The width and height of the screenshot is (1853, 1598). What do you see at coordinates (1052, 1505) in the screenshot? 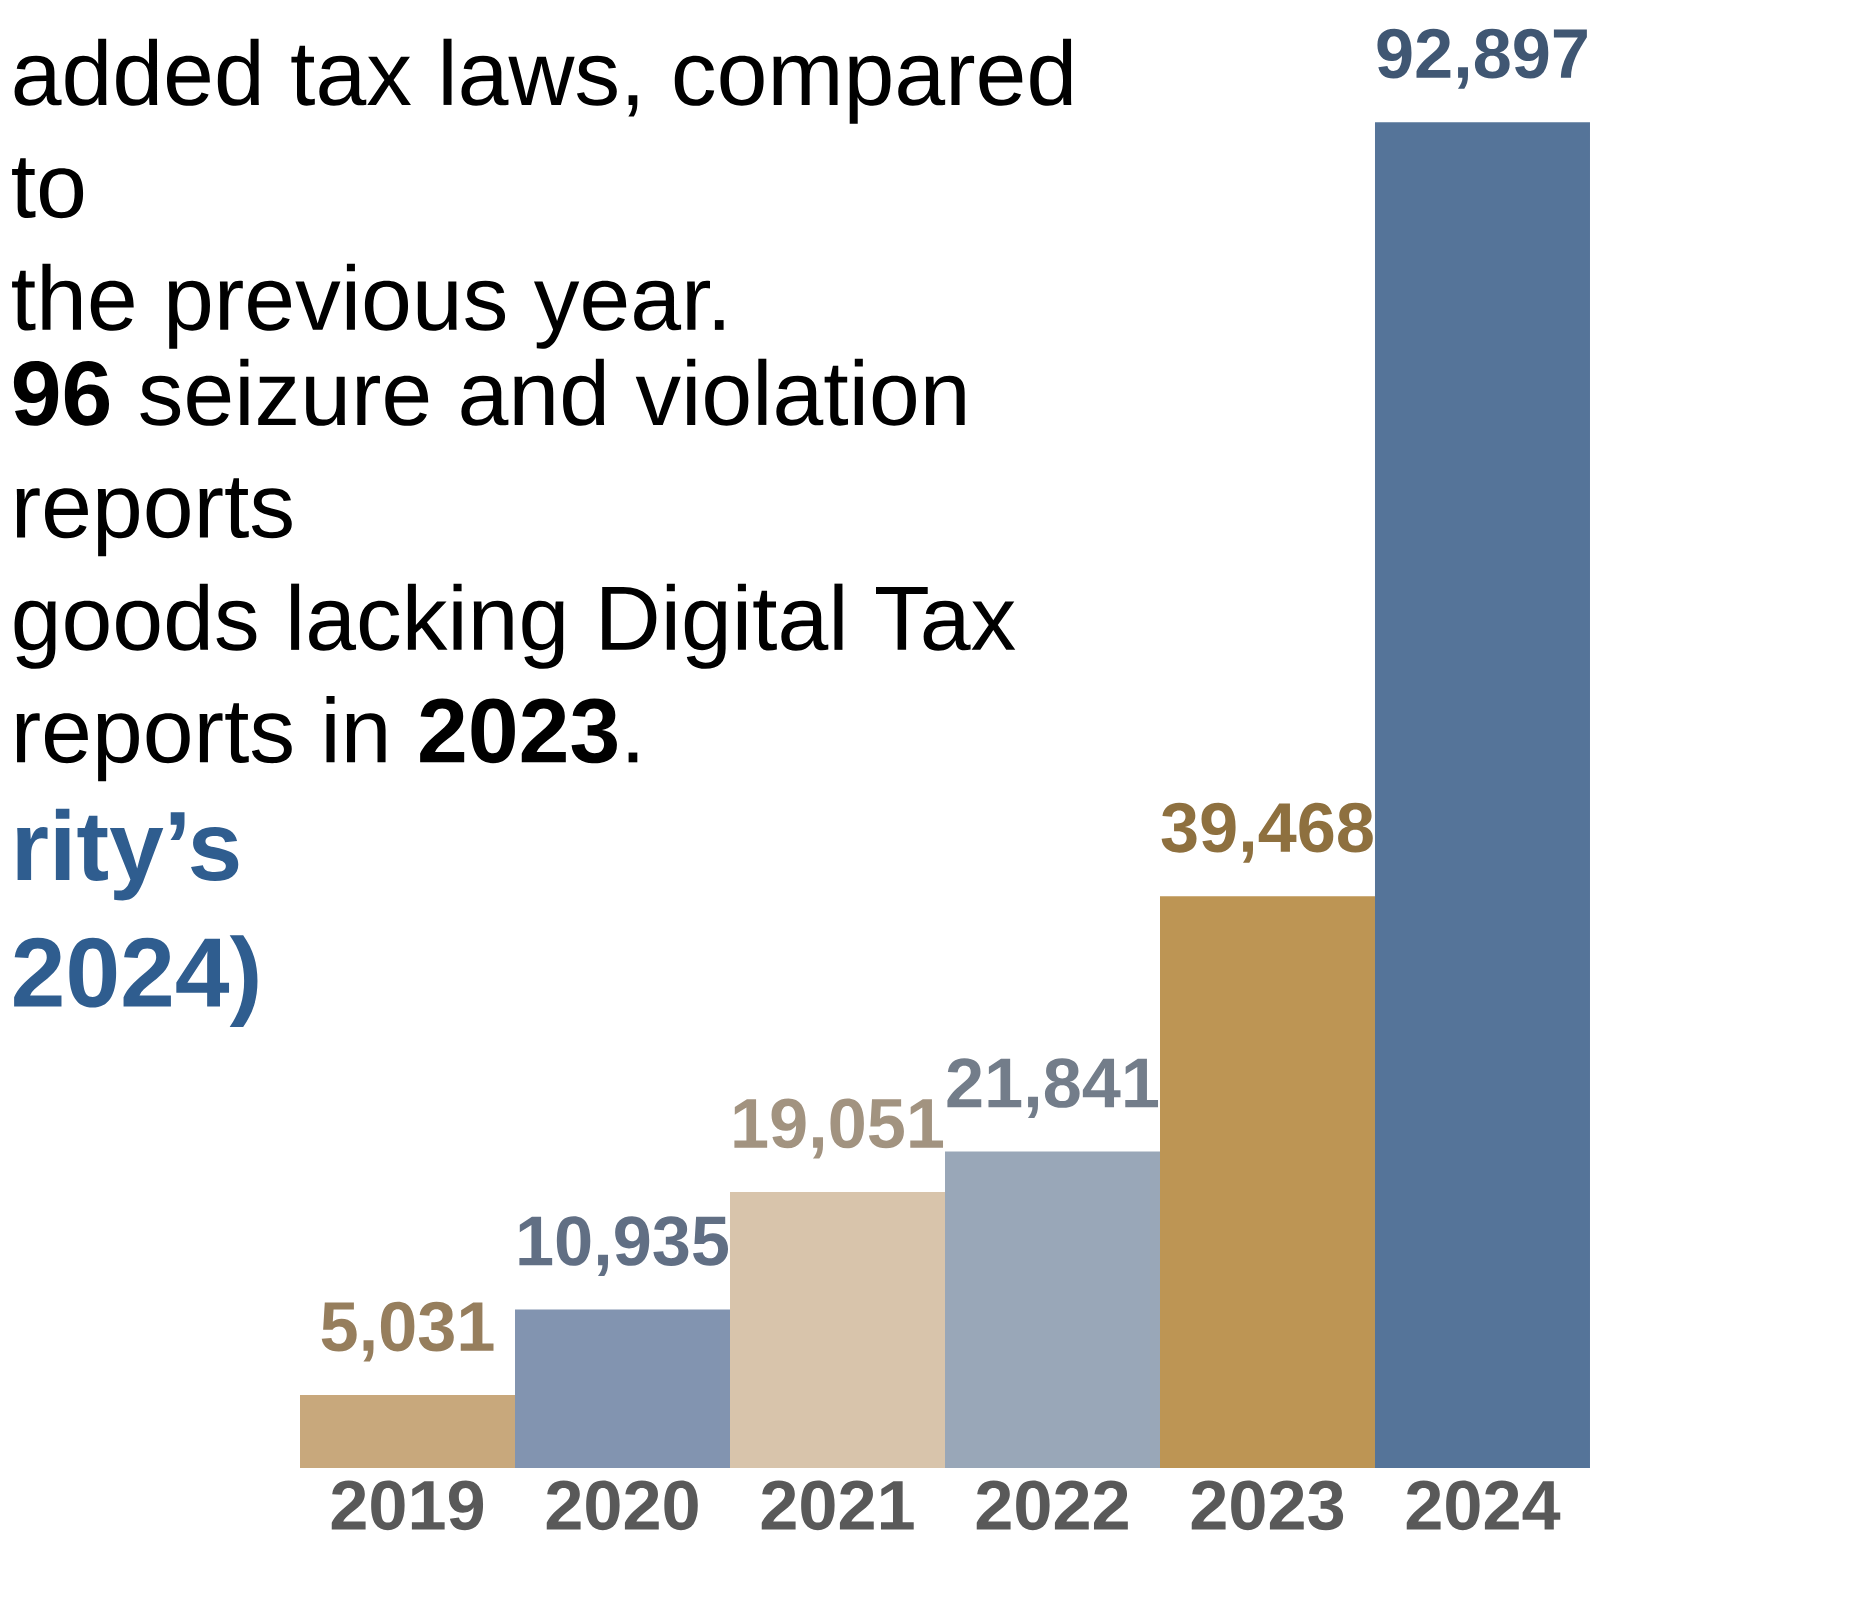
I see `x-tick-label: 2022` at bounding box center [1052, 1505].